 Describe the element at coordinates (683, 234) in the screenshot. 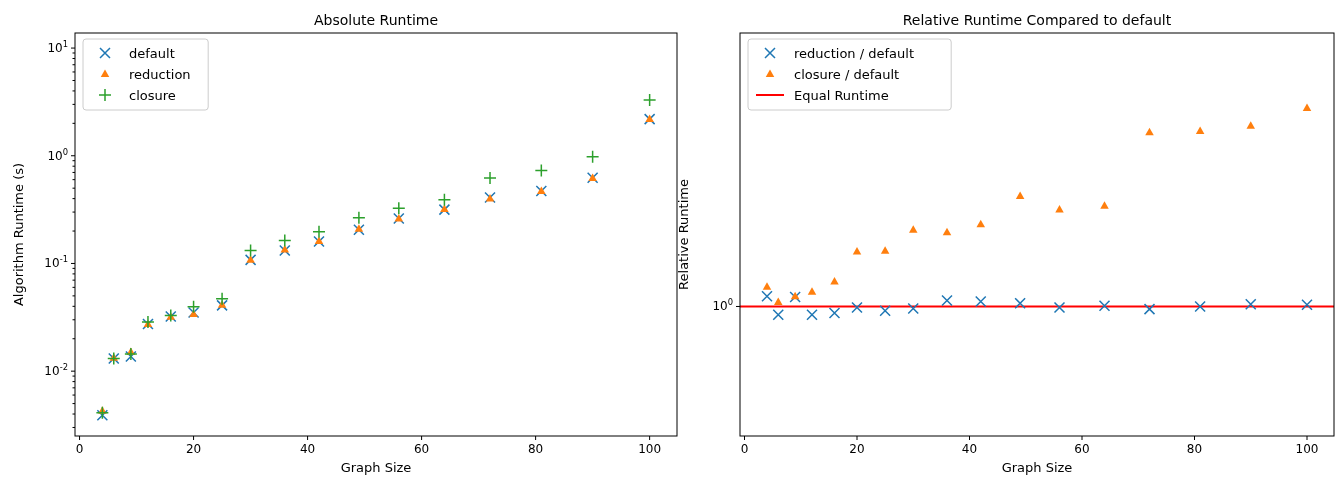

I see `y-axis-title: Relative Runtime` at that location.